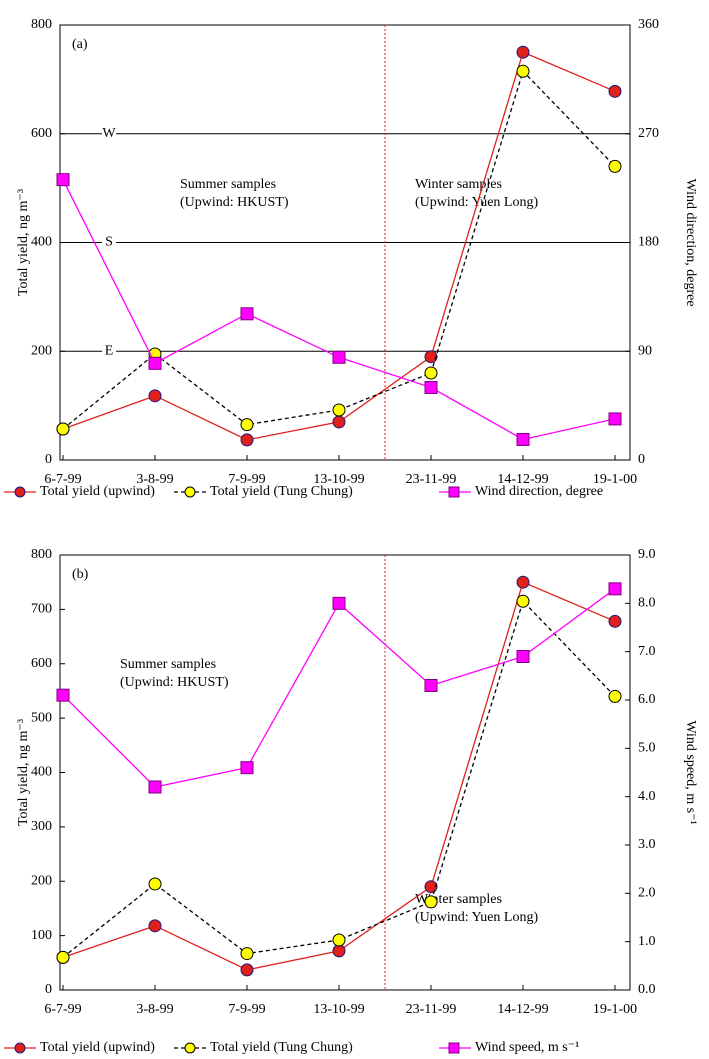 The height and width of the screenshot is (1059, 709). Describe the element at coordinates (41, 772) in the screenshot. I see `y-tick-label: 400` at that location.